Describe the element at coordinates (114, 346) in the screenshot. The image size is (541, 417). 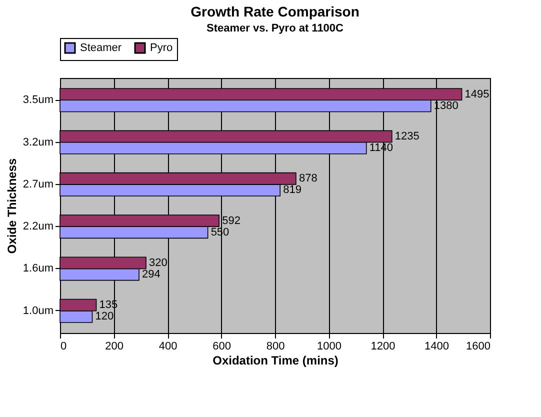
I see `x-tick-label: 200` at that location.